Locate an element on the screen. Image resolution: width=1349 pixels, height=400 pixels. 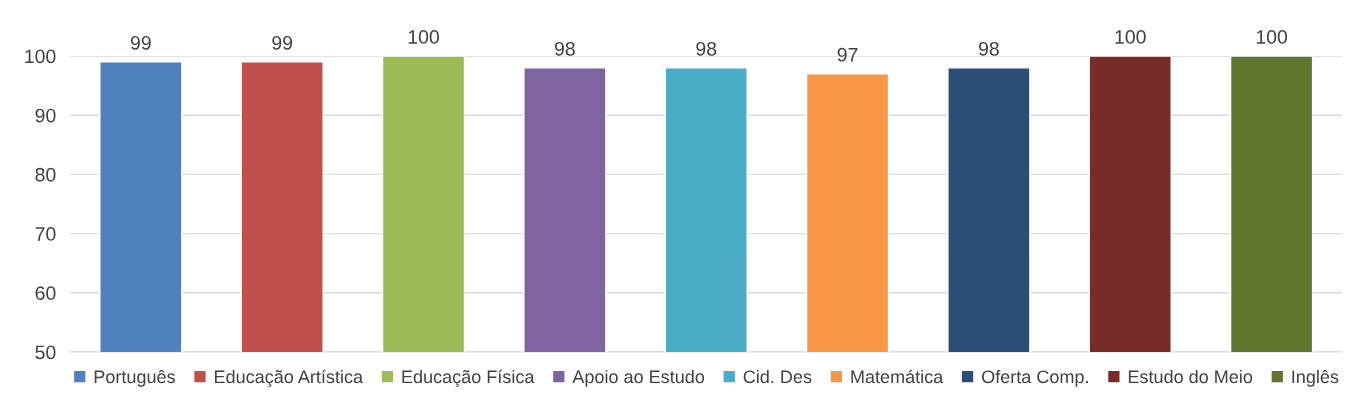
y-tick-label: 80 is located at coordinates (45, 174).